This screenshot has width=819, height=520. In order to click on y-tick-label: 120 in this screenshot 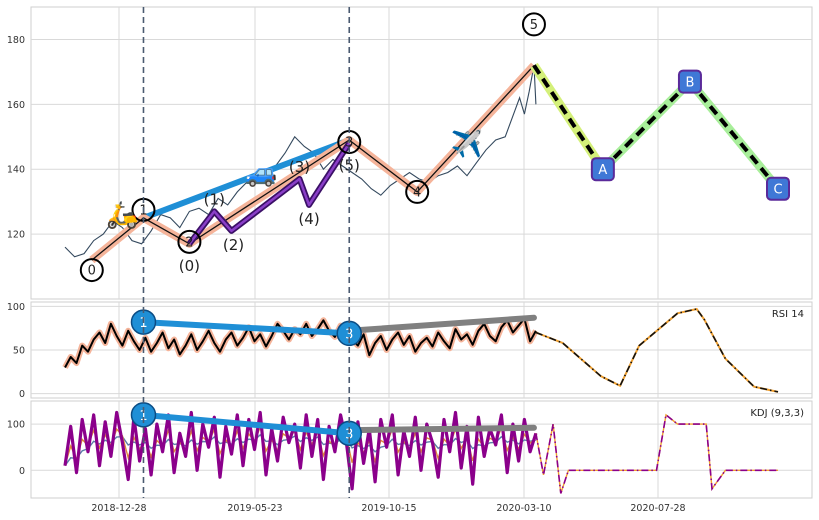, I will do `click(16, 235)`.